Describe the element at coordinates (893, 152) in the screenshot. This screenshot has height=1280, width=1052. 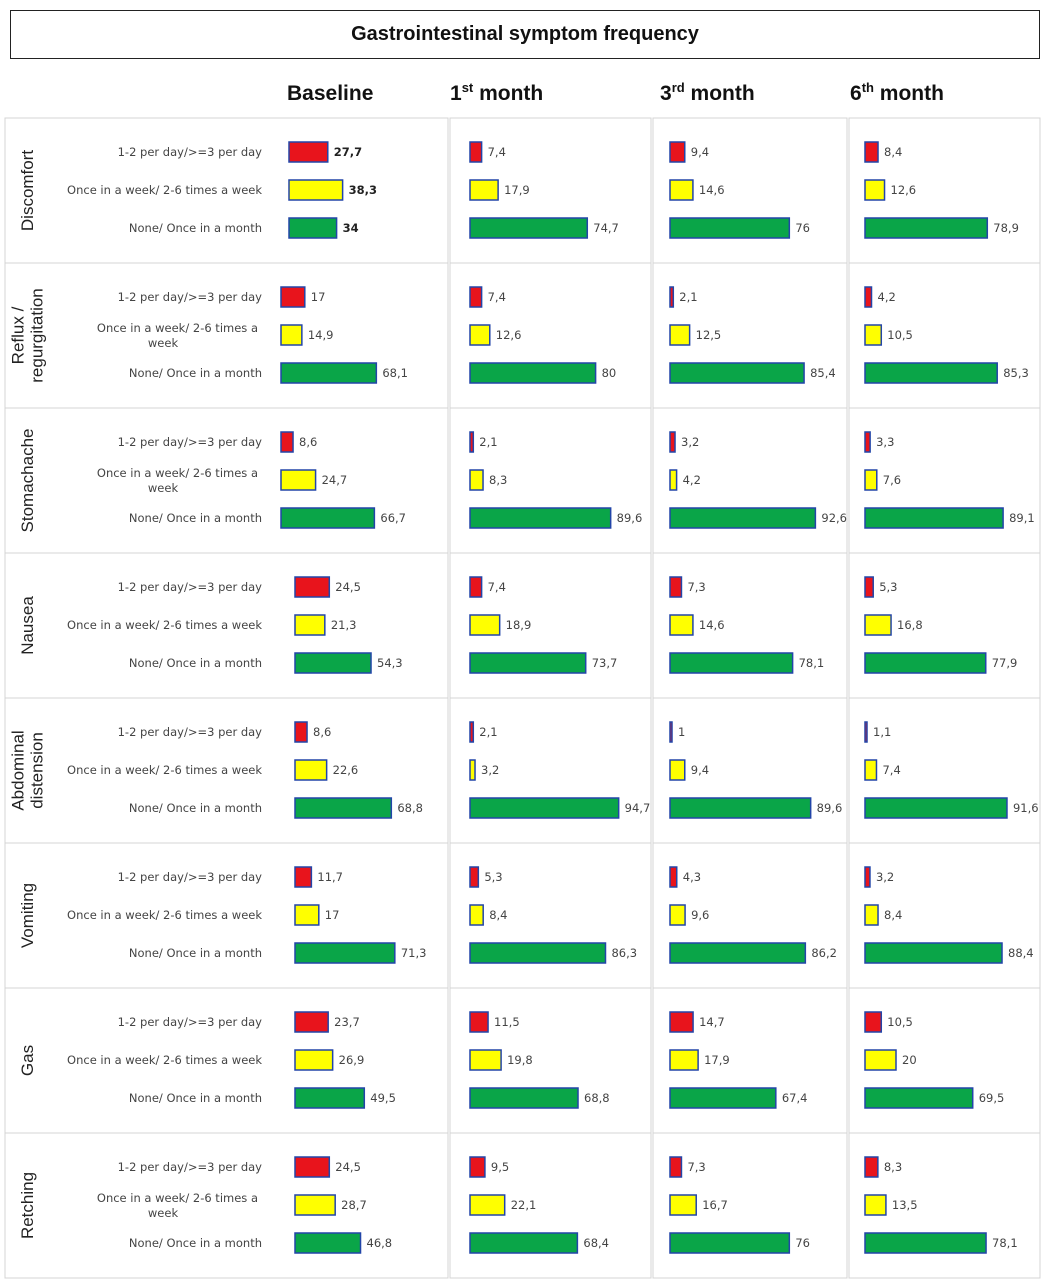
I see `data-label: 8,4` at that location.